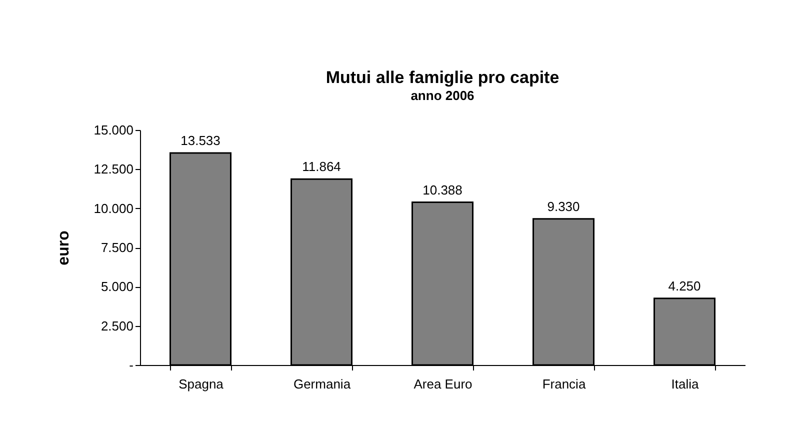 This screenshot has height=445, width=791. Describe the element at coordinates (442, 190) in the screenshot. I see `data-label: 10.388` at that location.